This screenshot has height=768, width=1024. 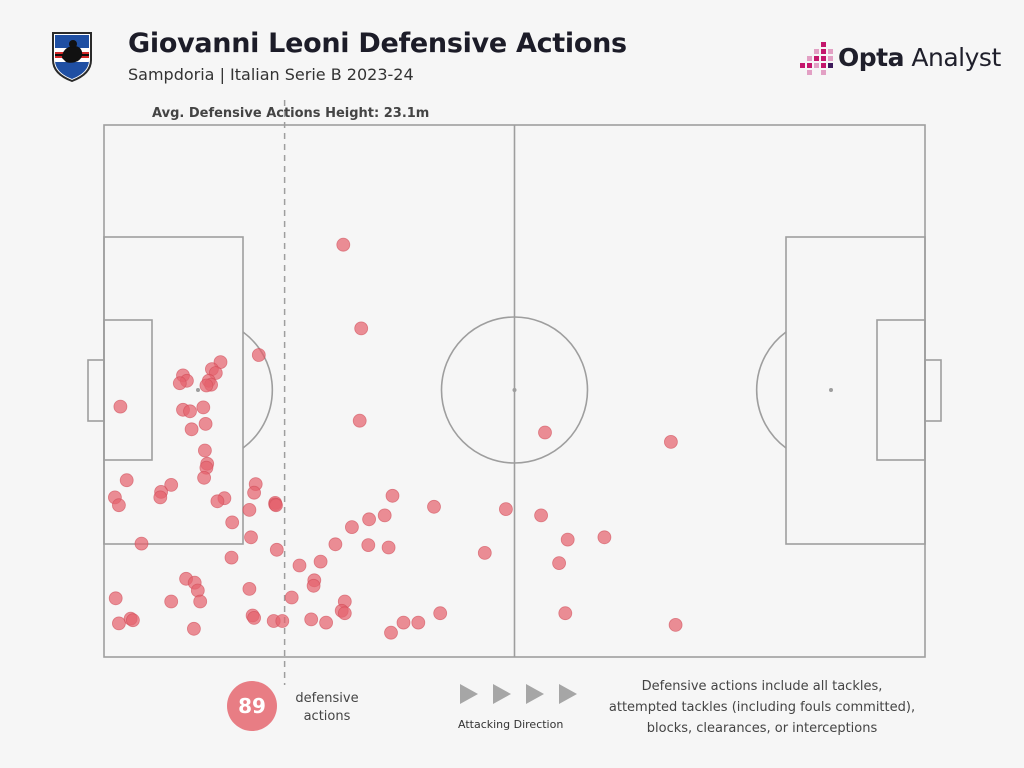 What do you see at coordinates (271, 74) in the screenshot?
I see `chart-subtitle: Sampdoria | Italian Serie B 2023-24` at bounding box center [271, 74].